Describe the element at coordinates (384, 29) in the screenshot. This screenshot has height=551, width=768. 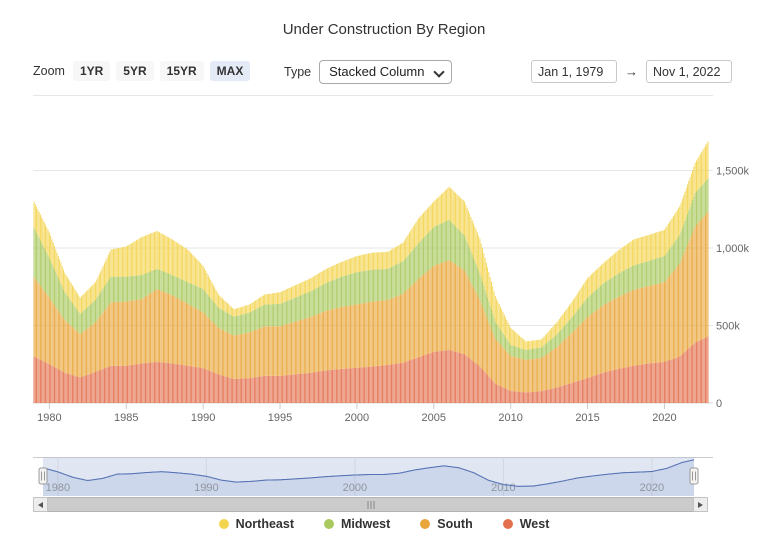
I see `chart-title: Under Construction By Region` at that location.